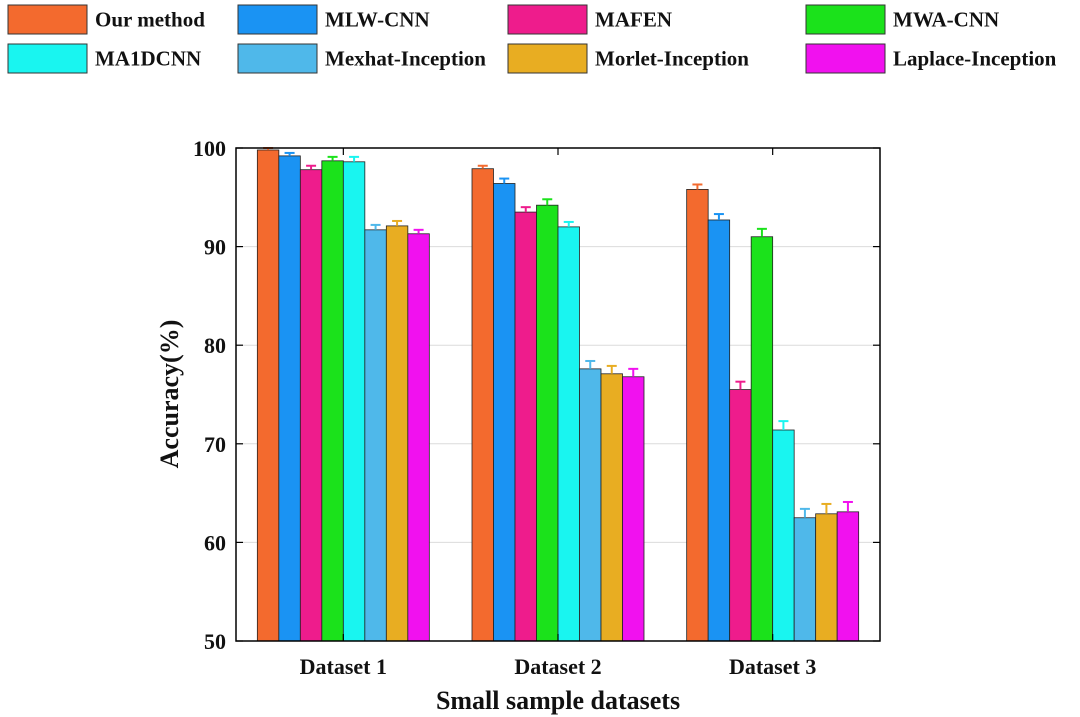 Image resolution: width=1080 pixels, height=717 pixels. What do you see at coordinates (975, 59) in the screenshot?
I see `legend-label: Laplace-Inception` at bounding box center [975, 59].